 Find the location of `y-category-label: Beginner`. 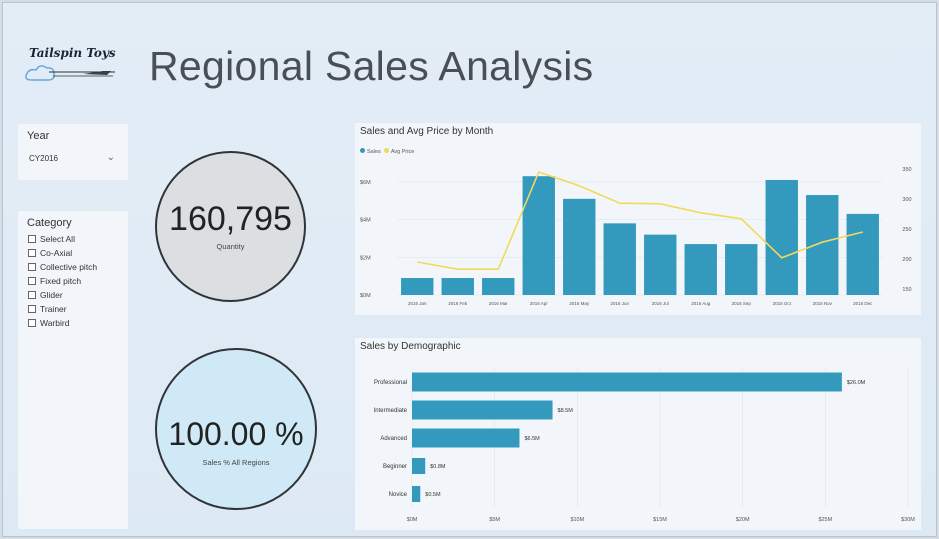

y-category-label: Beginner is located at coordinates (395, 467).